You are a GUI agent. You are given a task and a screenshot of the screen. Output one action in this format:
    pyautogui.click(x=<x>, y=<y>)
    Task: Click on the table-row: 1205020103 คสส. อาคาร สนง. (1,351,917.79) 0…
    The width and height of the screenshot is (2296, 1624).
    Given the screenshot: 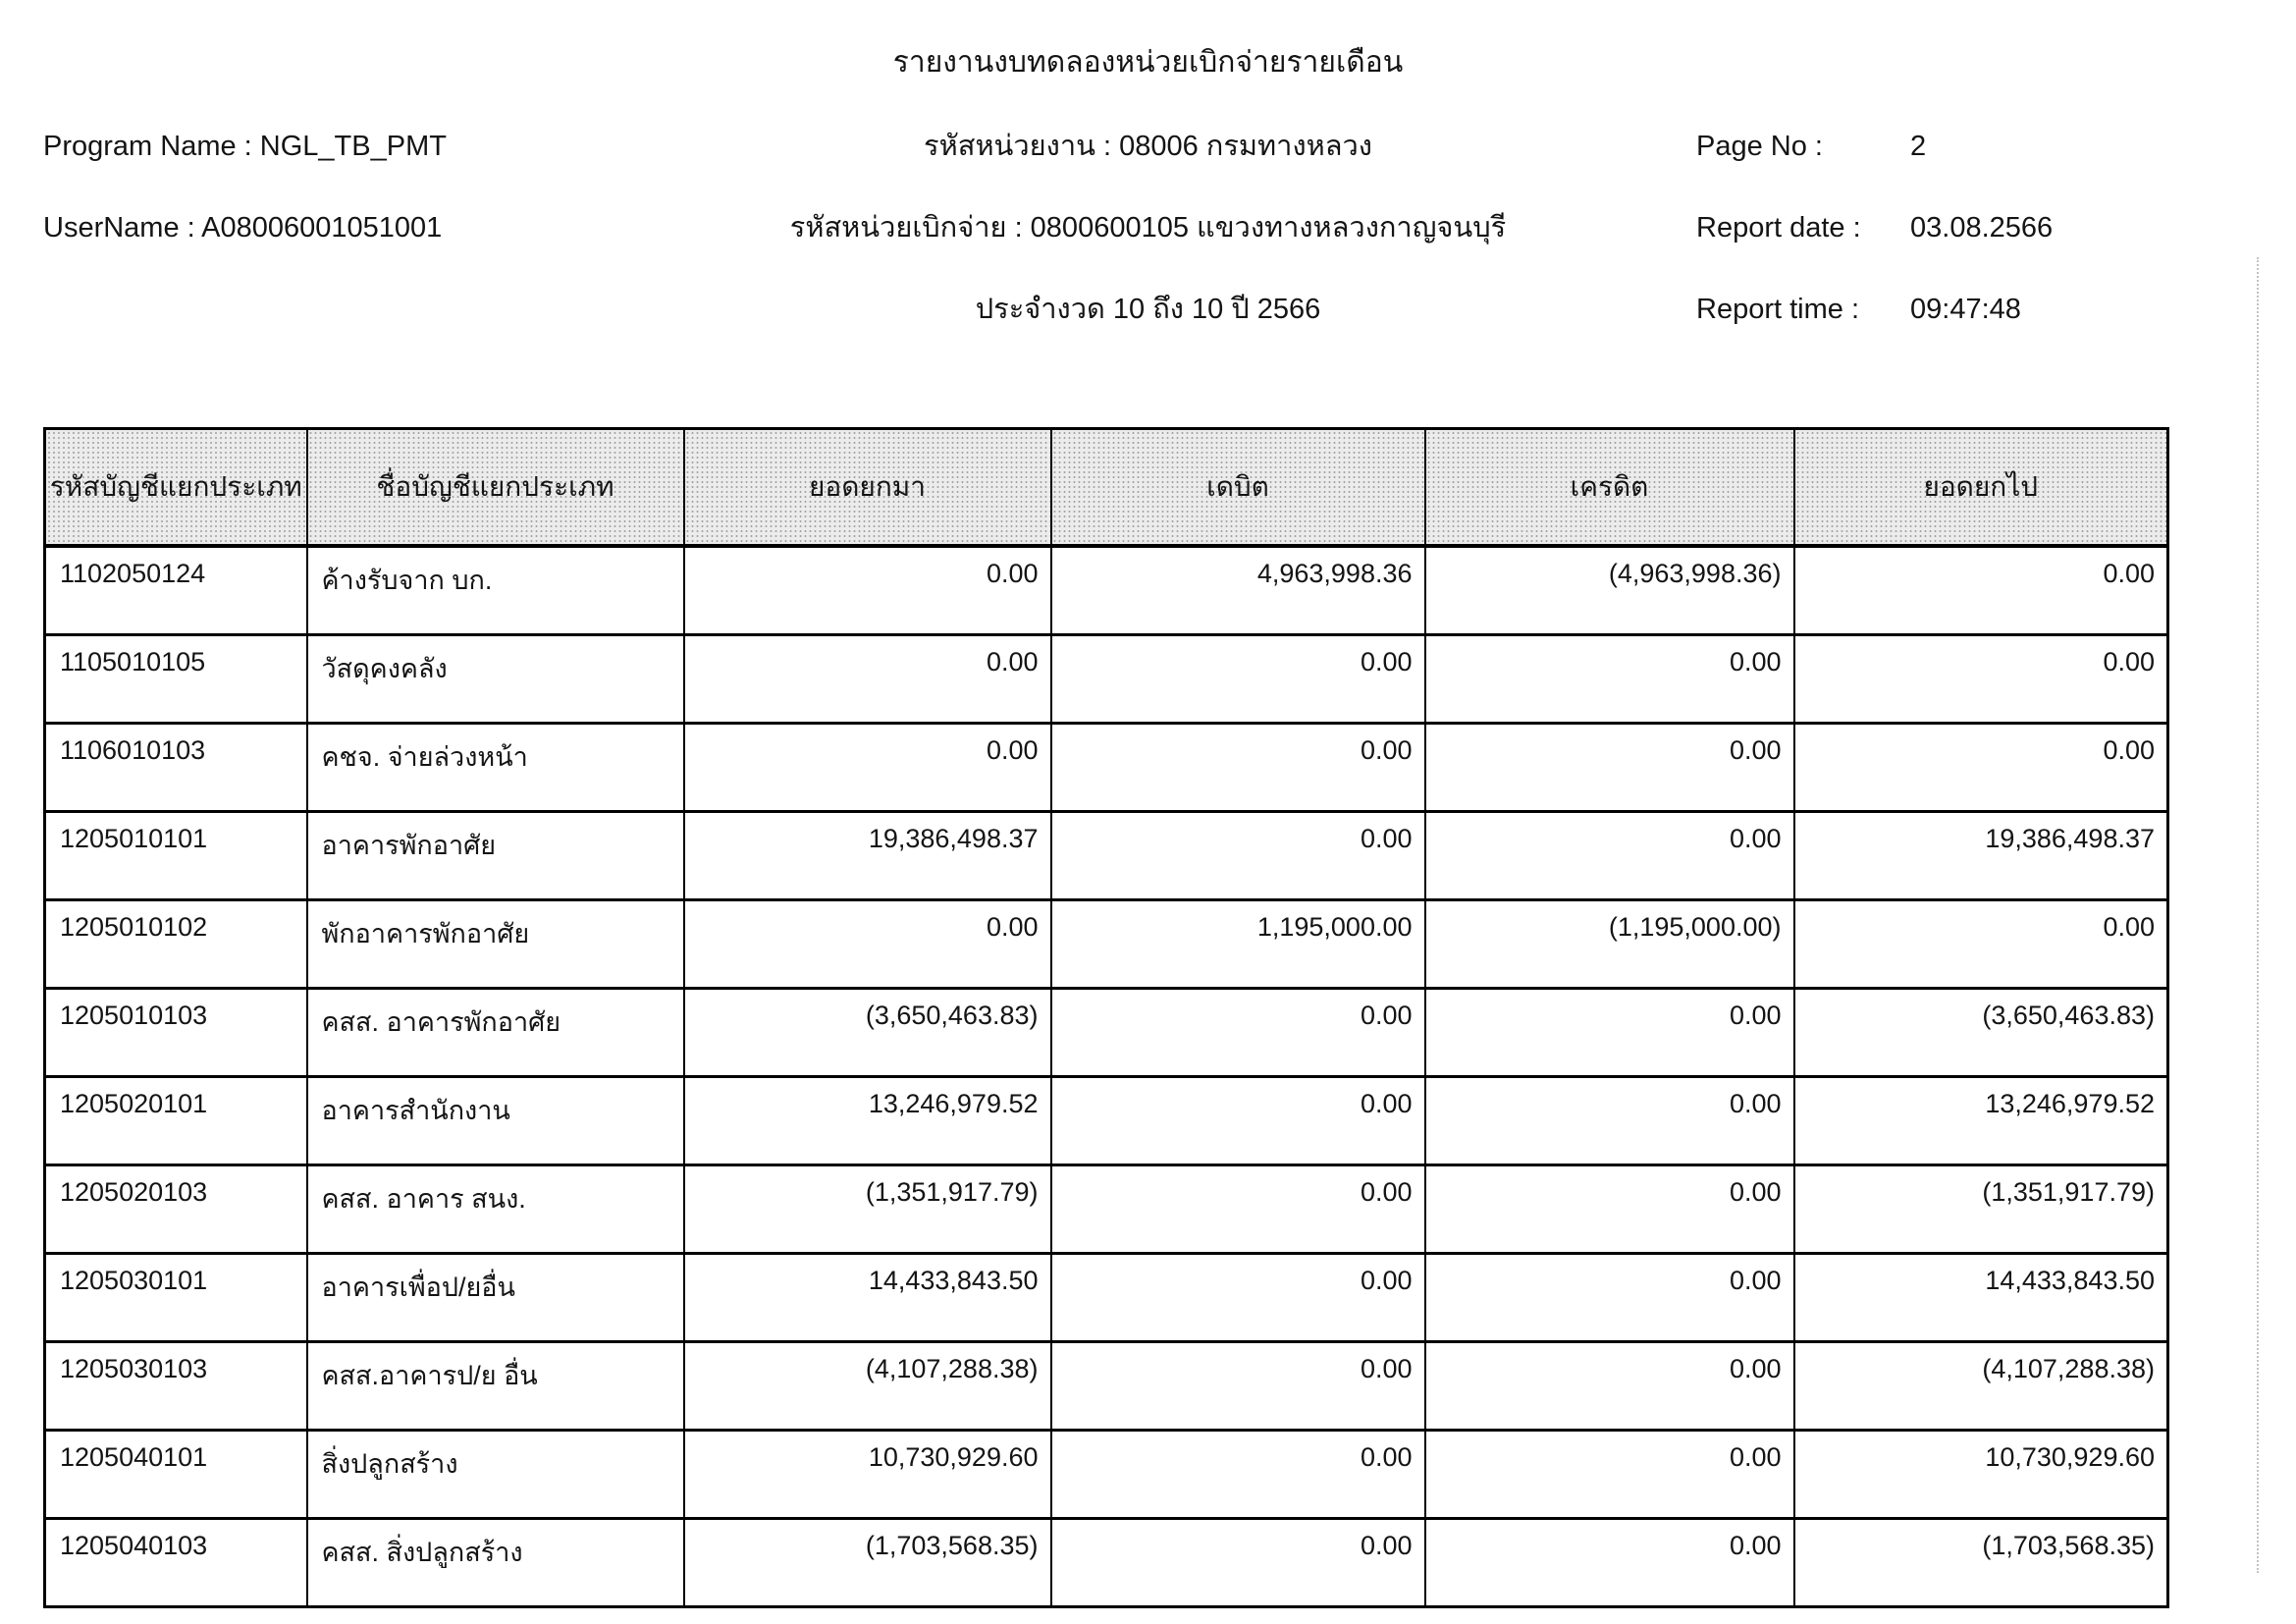 What is the action you would take?
    pyautogui.click(x=1106, y=1209)
    